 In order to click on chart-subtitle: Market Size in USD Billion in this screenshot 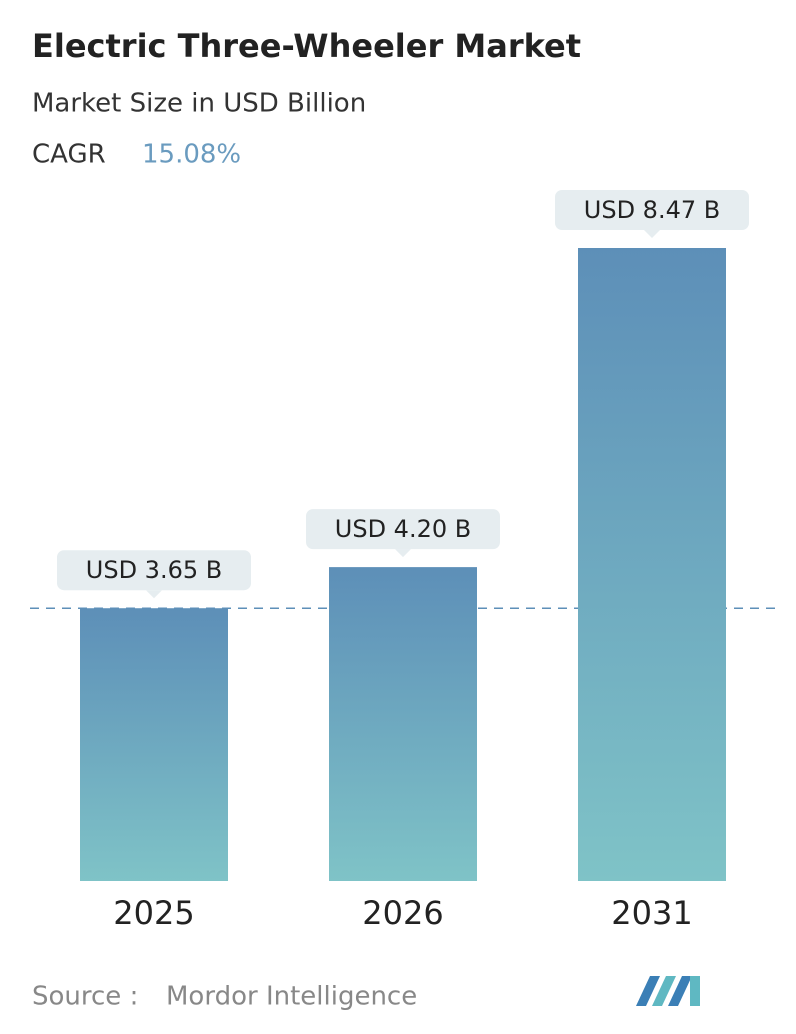, I will do `click(199, 104)`.